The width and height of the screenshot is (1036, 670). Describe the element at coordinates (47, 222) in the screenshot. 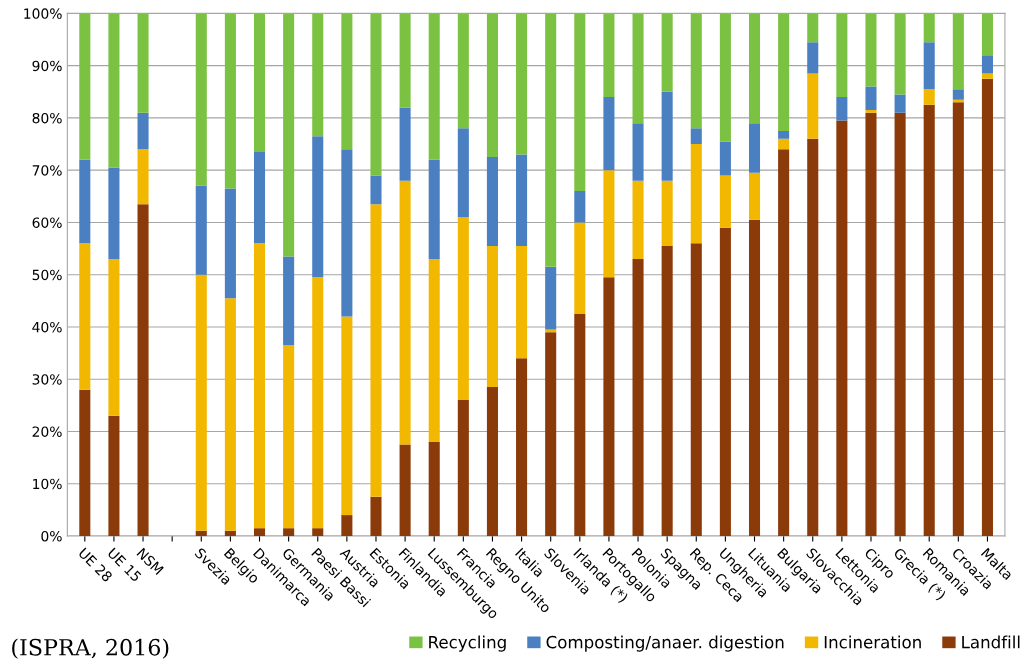

I see `y-tick-label: 60%` at that location.